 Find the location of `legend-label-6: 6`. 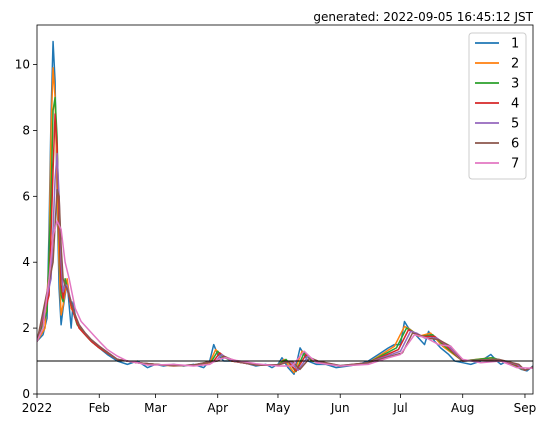

legend-label-6: 6 is located at coordinates (515, 144).